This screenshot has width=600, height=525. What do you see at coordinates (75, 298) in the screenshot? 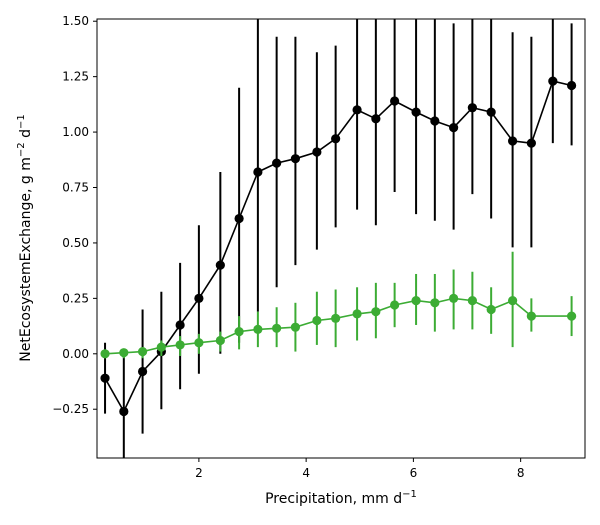
I see `y-tick-label: 0.25` at bounding box center [75, 298].